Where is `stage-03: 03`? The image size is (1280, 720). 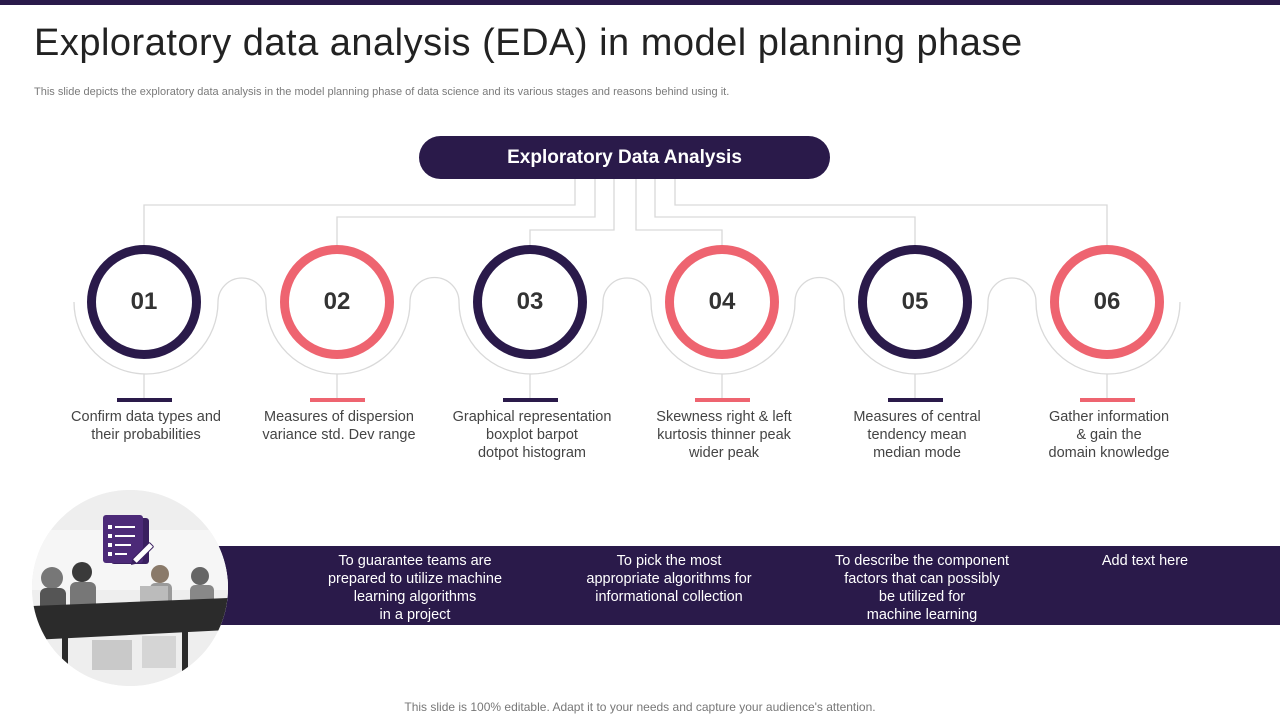
stage-03: 03 is located at coordinates (530, 302).